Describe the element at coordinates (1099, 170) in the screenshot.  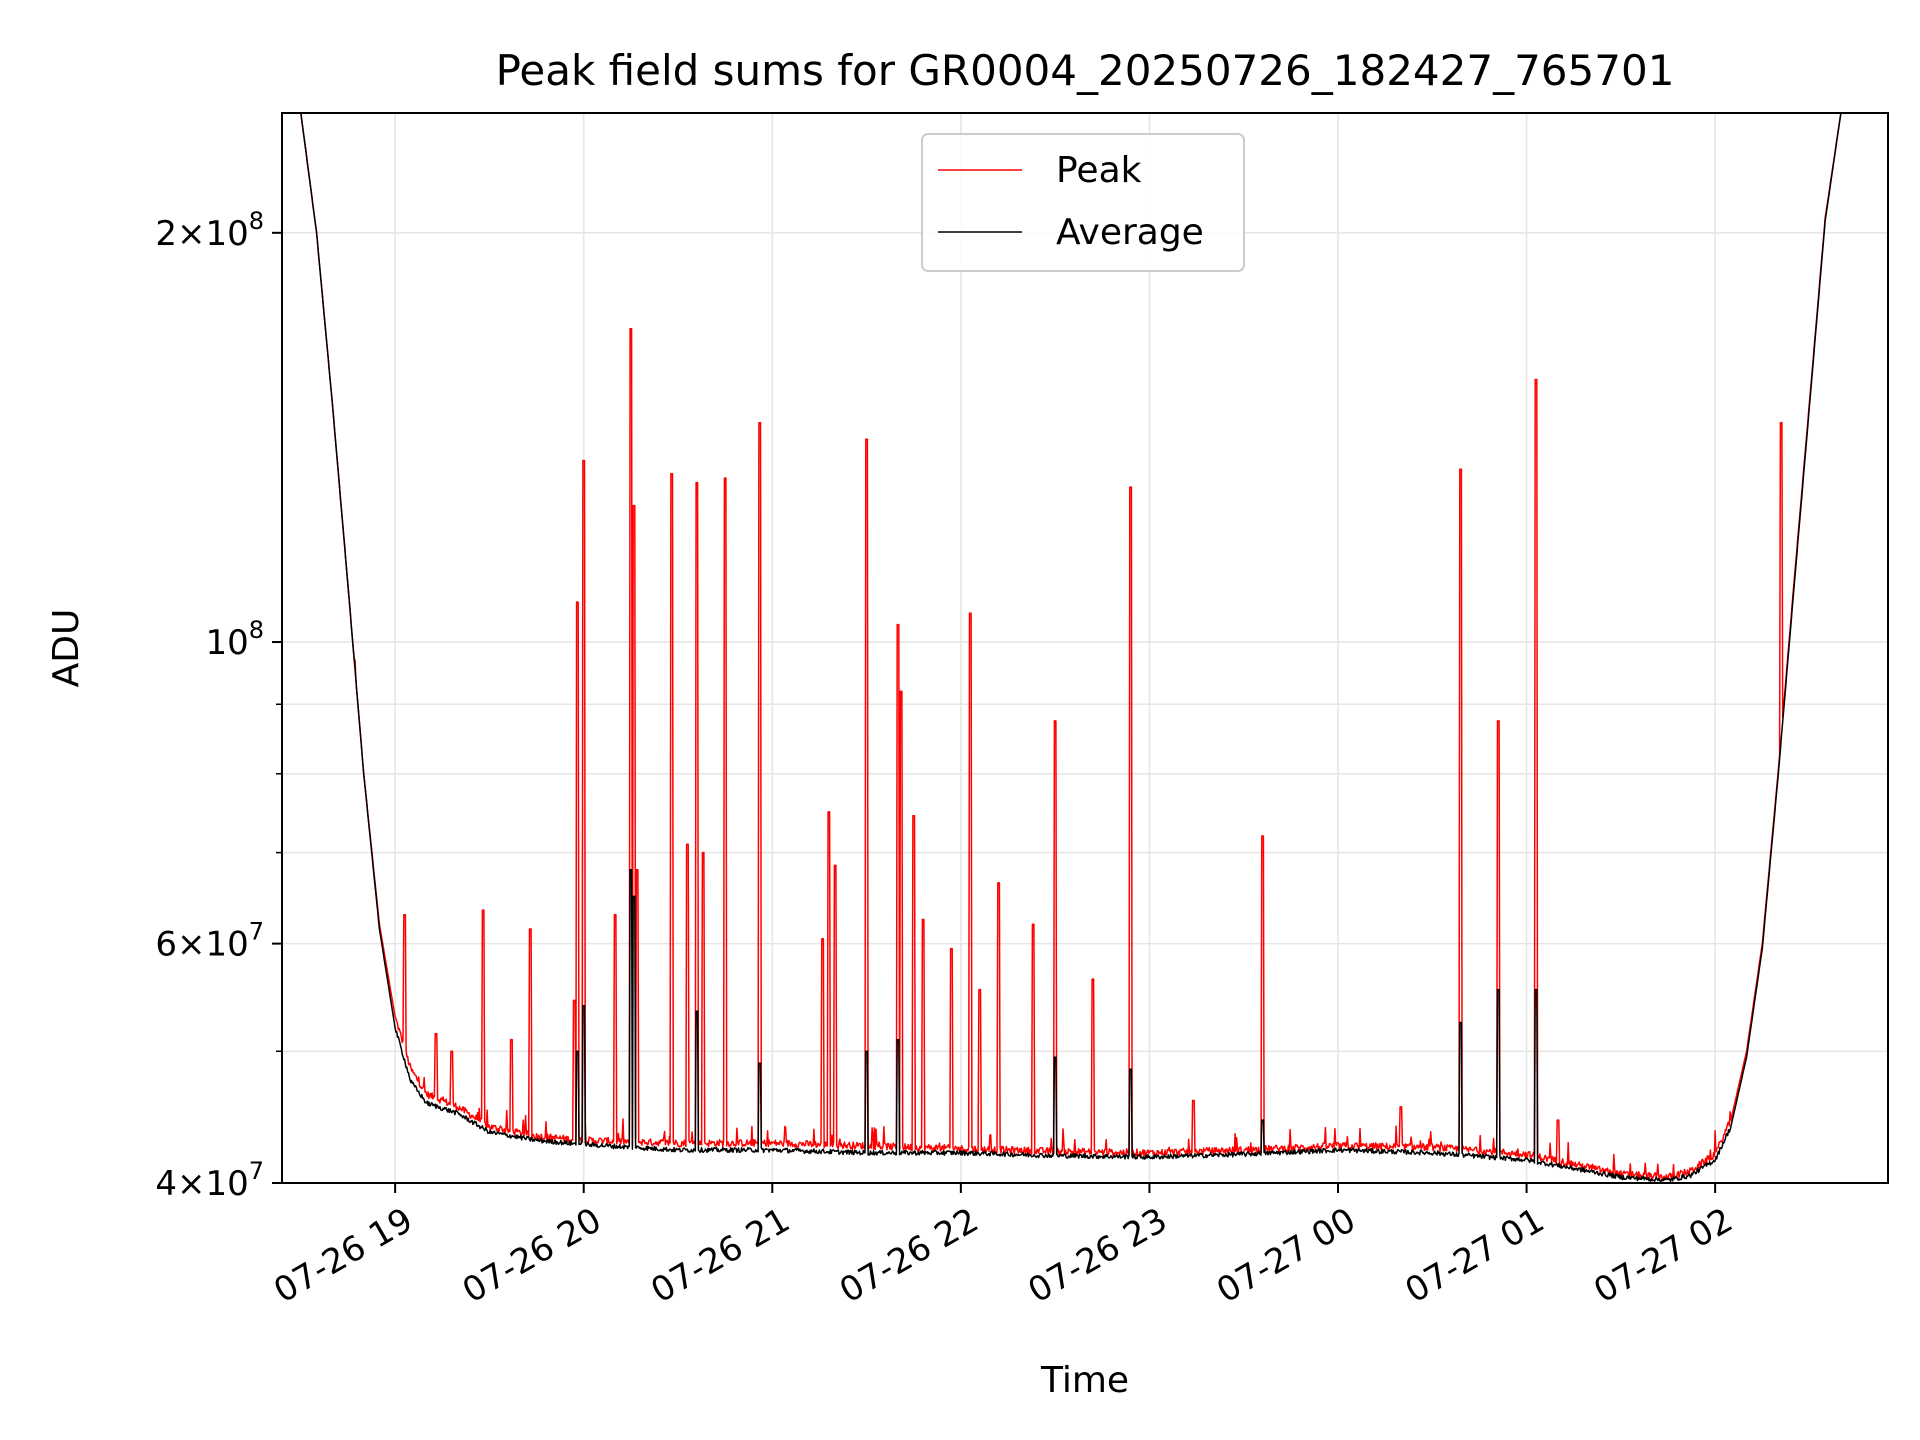
I see `legend-peak-label: Peak` at that location.